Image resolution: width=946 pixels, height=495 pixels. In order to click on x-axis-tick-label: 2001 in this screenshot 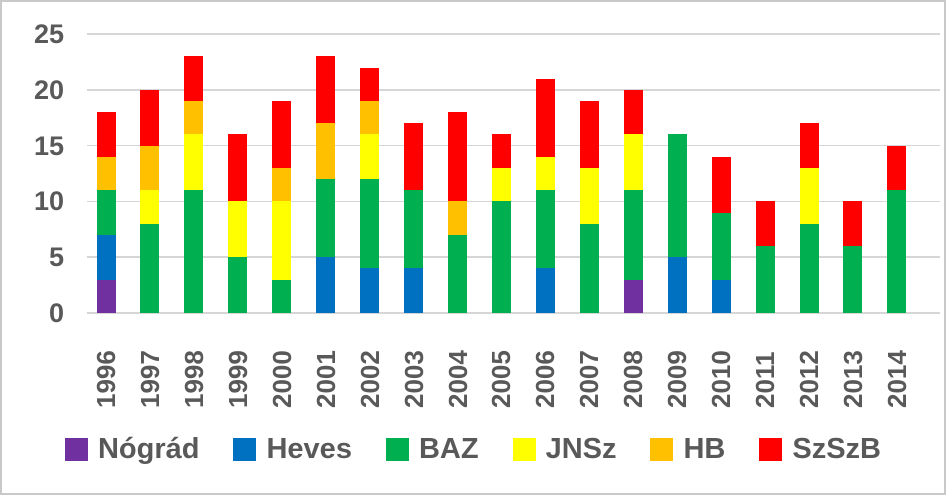, I will do `click(325, 379)`.